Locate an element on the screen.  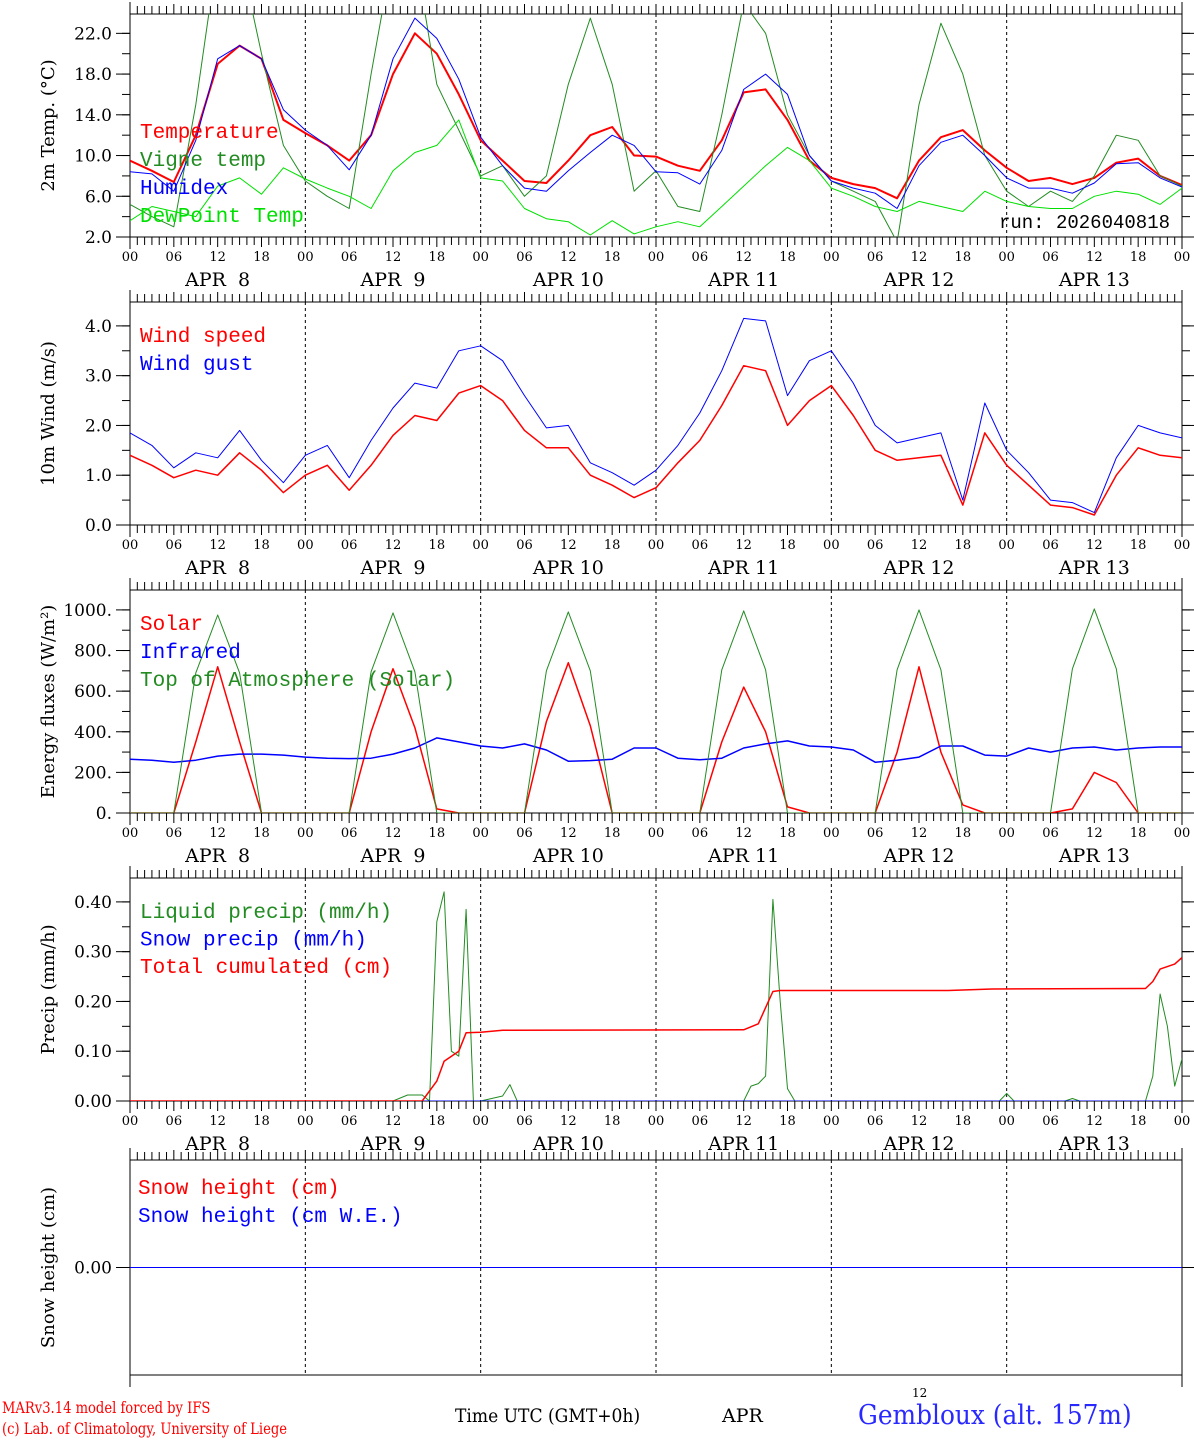
series-line-temperature is located at coordinates (656, 116).